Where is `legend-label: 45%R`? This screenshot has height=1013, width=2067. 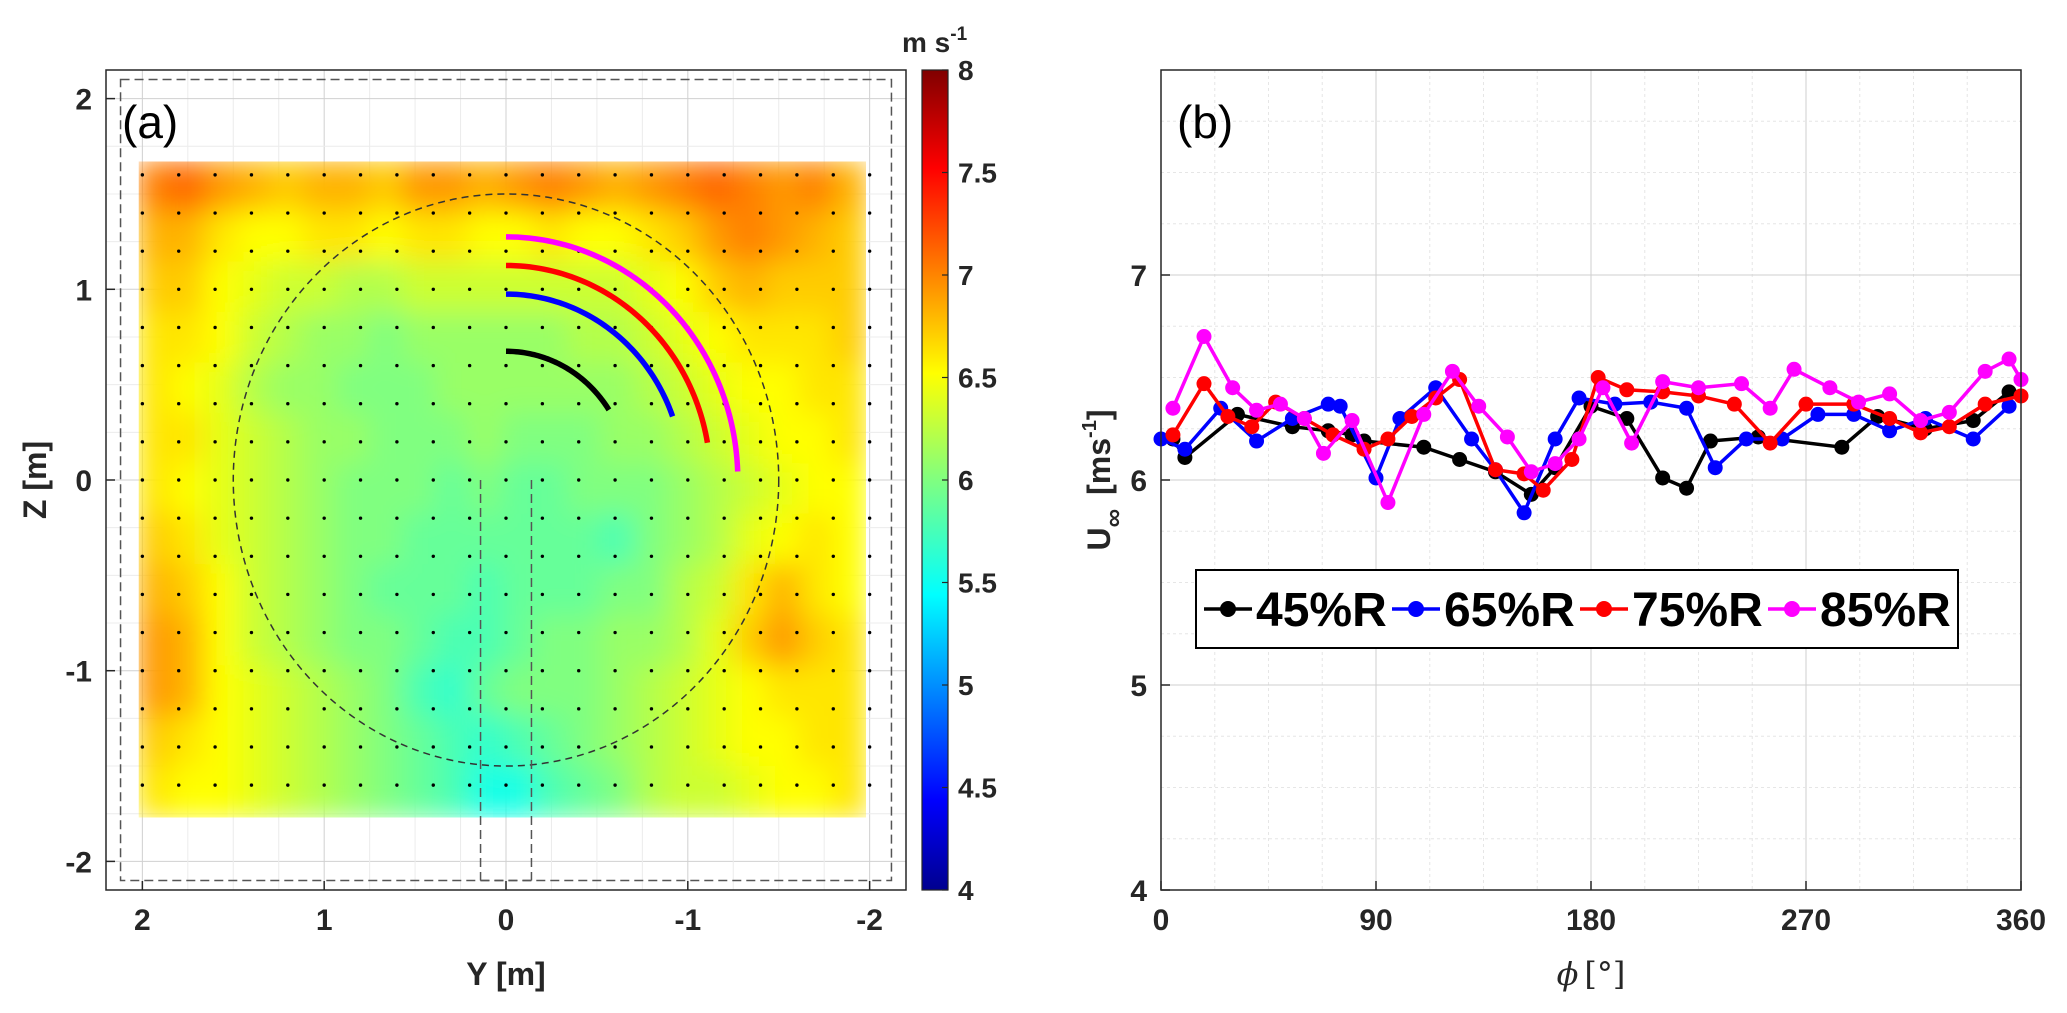
legend-label: 45%R is located at coordinates (1321, 610).